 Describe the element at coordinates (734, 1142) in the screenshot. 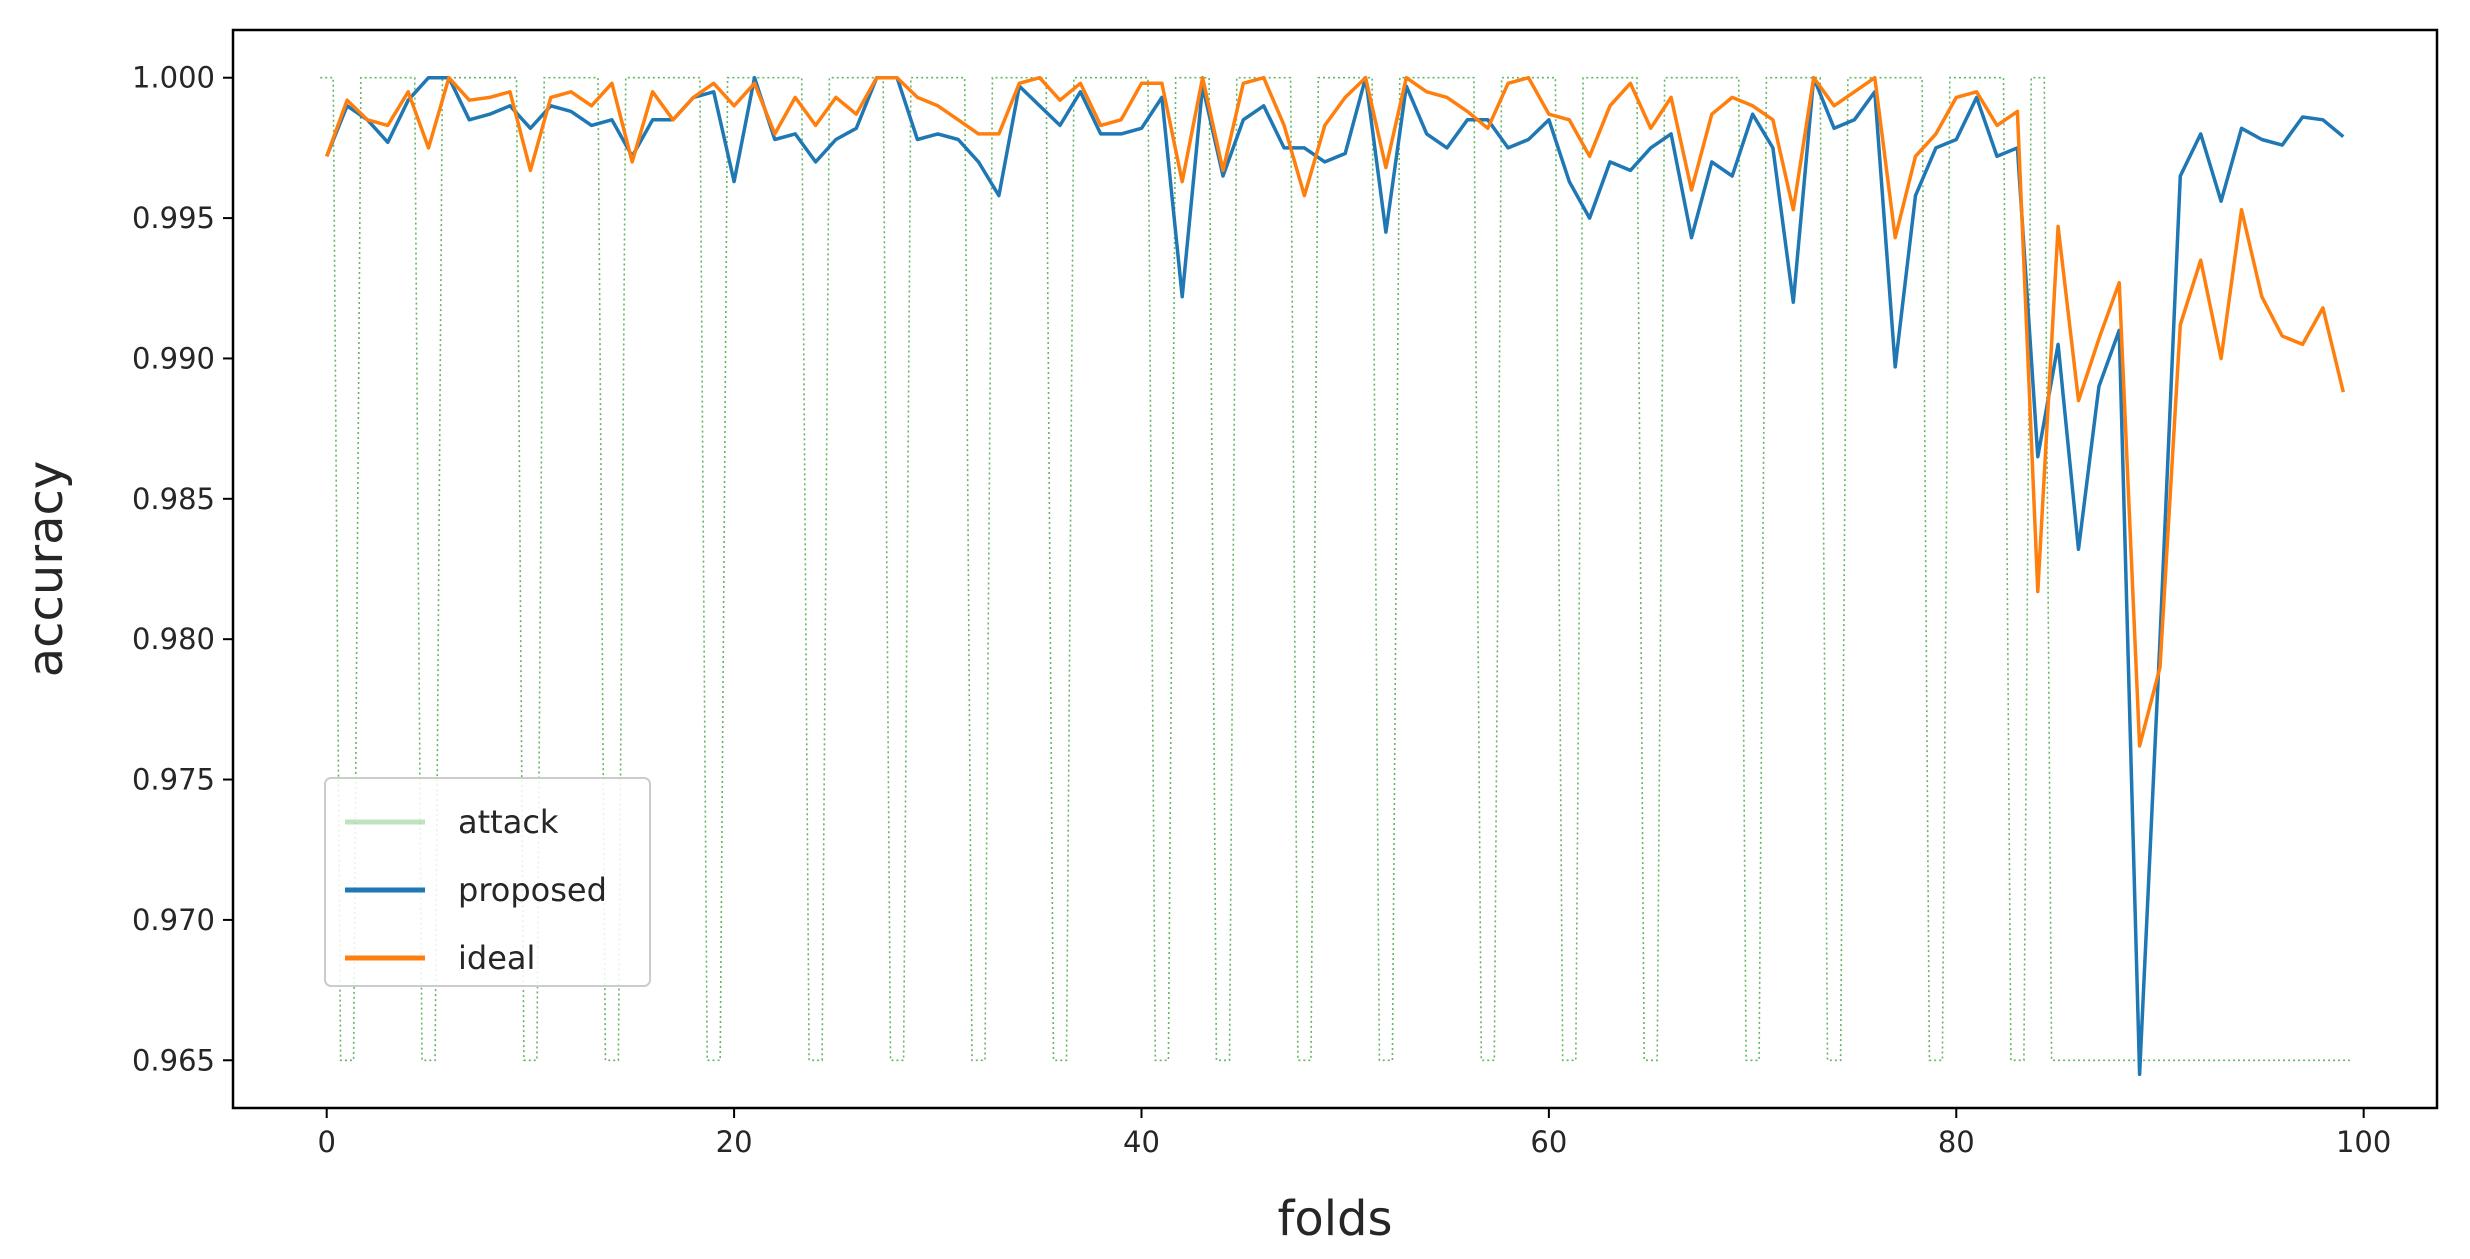

I see `x-tick-label: 20` at that location.